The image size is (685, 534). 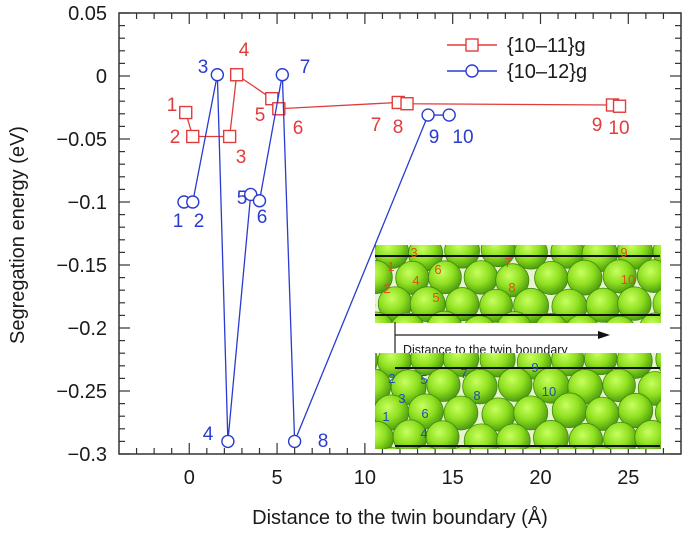 What do you see at coordinates (540, 478) in the screenshot?
I see `x-tick-label: 20` at bounding box center [540, 478].